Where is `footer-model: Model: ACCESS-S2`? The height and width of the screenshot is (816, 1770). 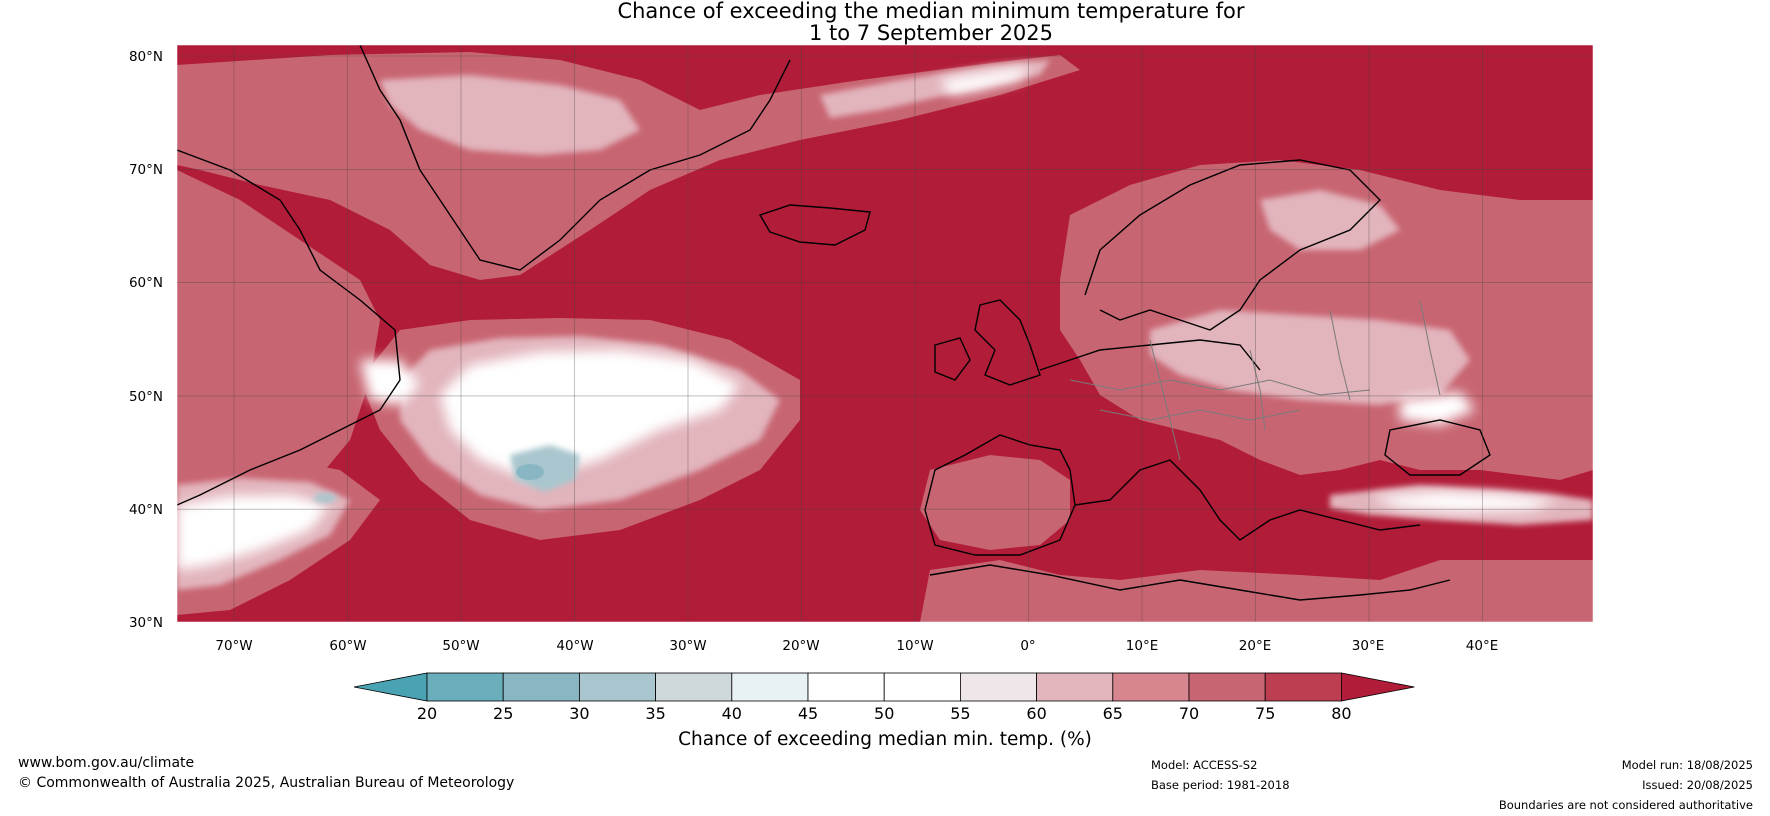 footer-model: Model: ACCESS-S2 is located at coordinates (1204, 765).